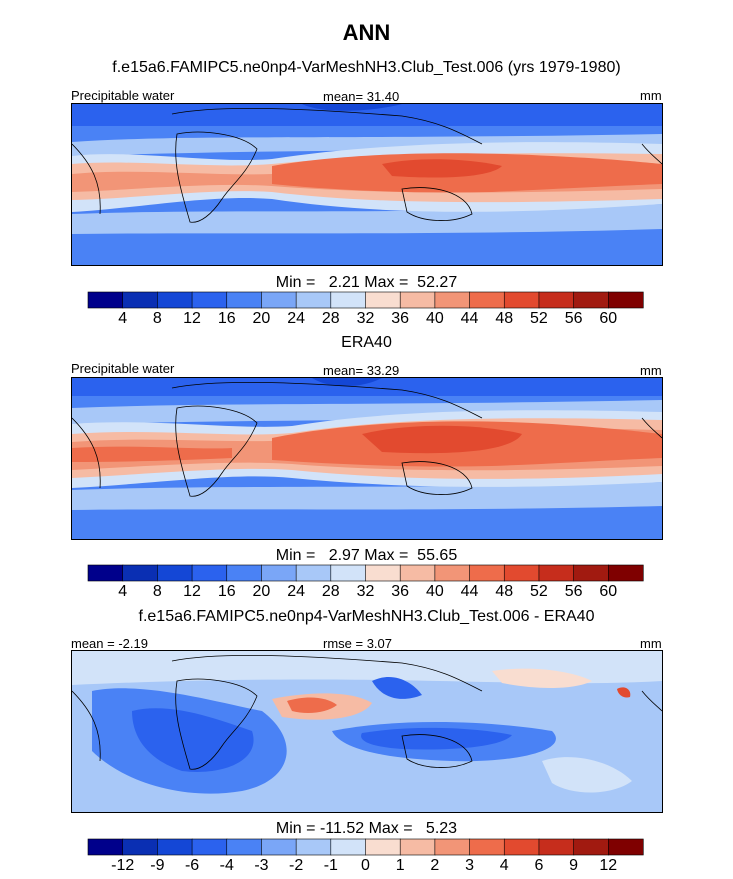 The width and height of the screenshot is (733, 879). What do you see at coordinates (157, 865) in the screenshot?
I see `colorbar-tick-label: -9` at bounding box center [157, 865].